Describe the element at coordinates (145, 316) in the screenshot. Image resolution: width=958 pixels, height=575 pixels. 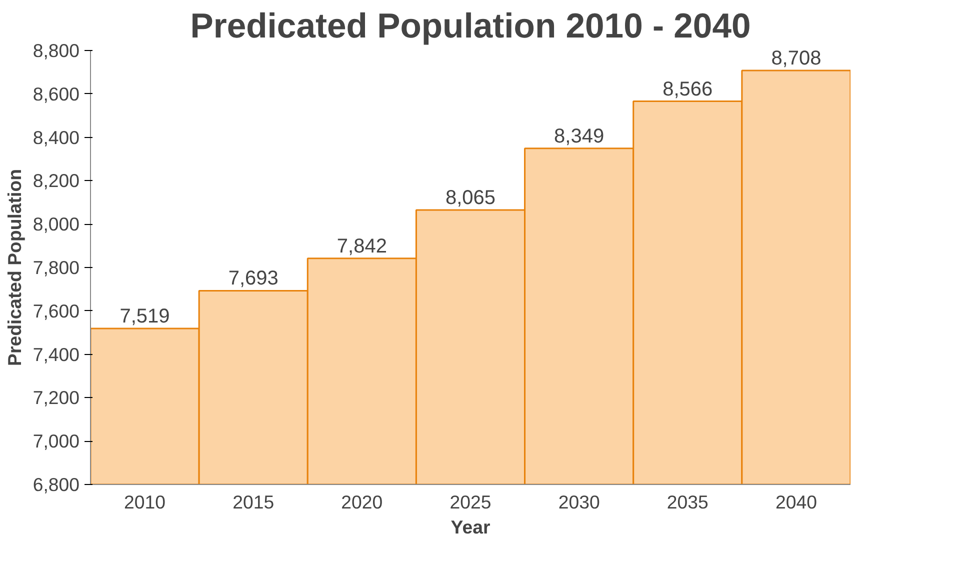
I see `data-label: 7,519` at that location.